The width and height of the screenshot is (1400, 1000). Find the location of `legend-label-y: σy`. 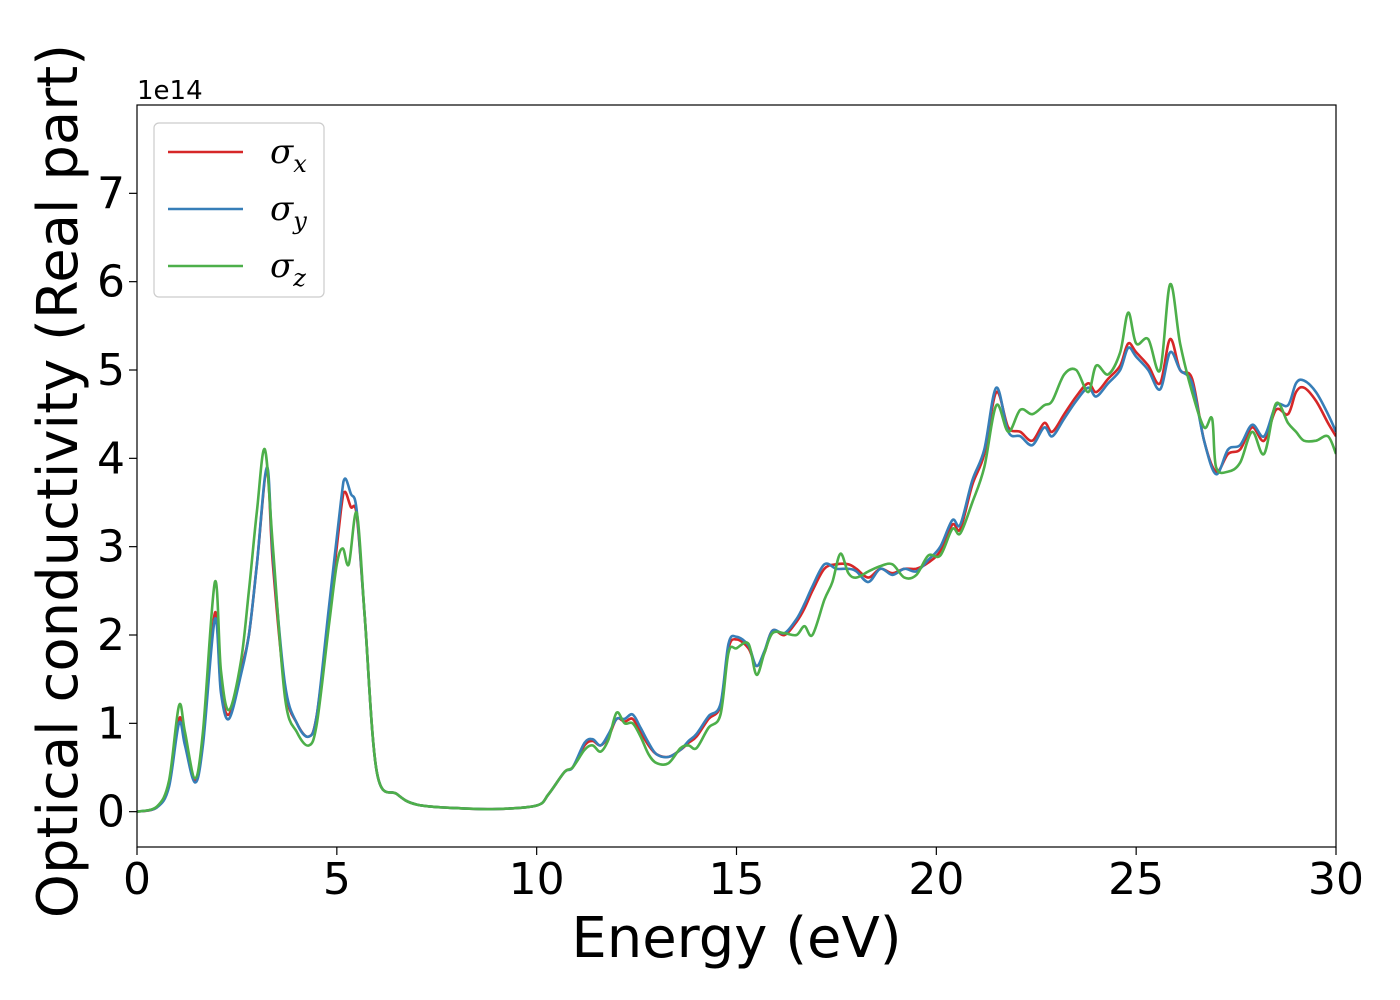

legend-label-y: σy is located at coordinates (288, 212).